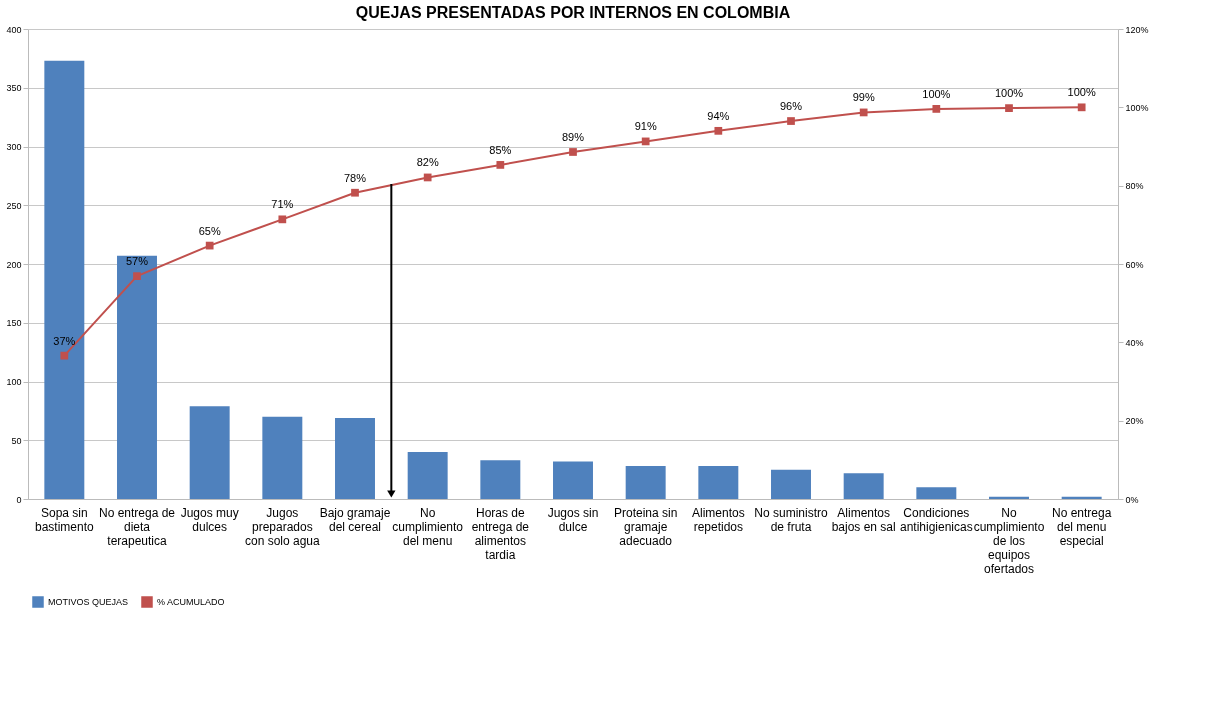 The image size is (1226, 705). Describe the element at coordinates (500, 533) in the screenshot. I see `x-tick-label: Horas de entrega de alimentos tardia` at that location.